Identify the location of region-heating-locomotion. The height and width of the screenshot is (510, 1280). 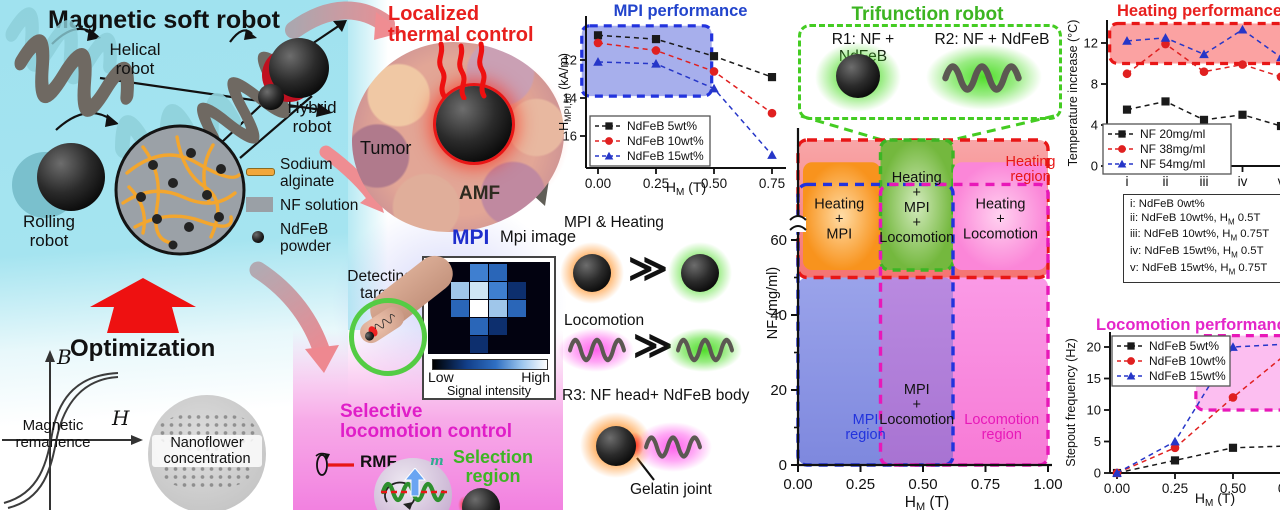
(1000, 216).